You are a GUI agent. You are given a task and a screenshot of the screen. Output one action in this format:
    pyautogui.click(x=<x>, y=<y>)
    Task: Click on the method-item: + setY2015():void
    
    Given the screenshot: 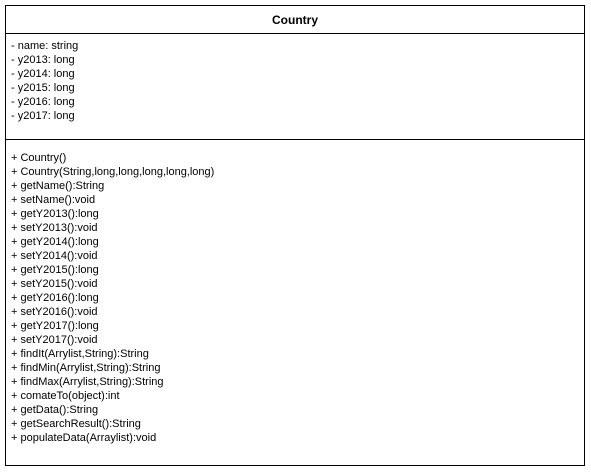 What is the action you would take?
    pyautogui.click(x=54, y=284)
    